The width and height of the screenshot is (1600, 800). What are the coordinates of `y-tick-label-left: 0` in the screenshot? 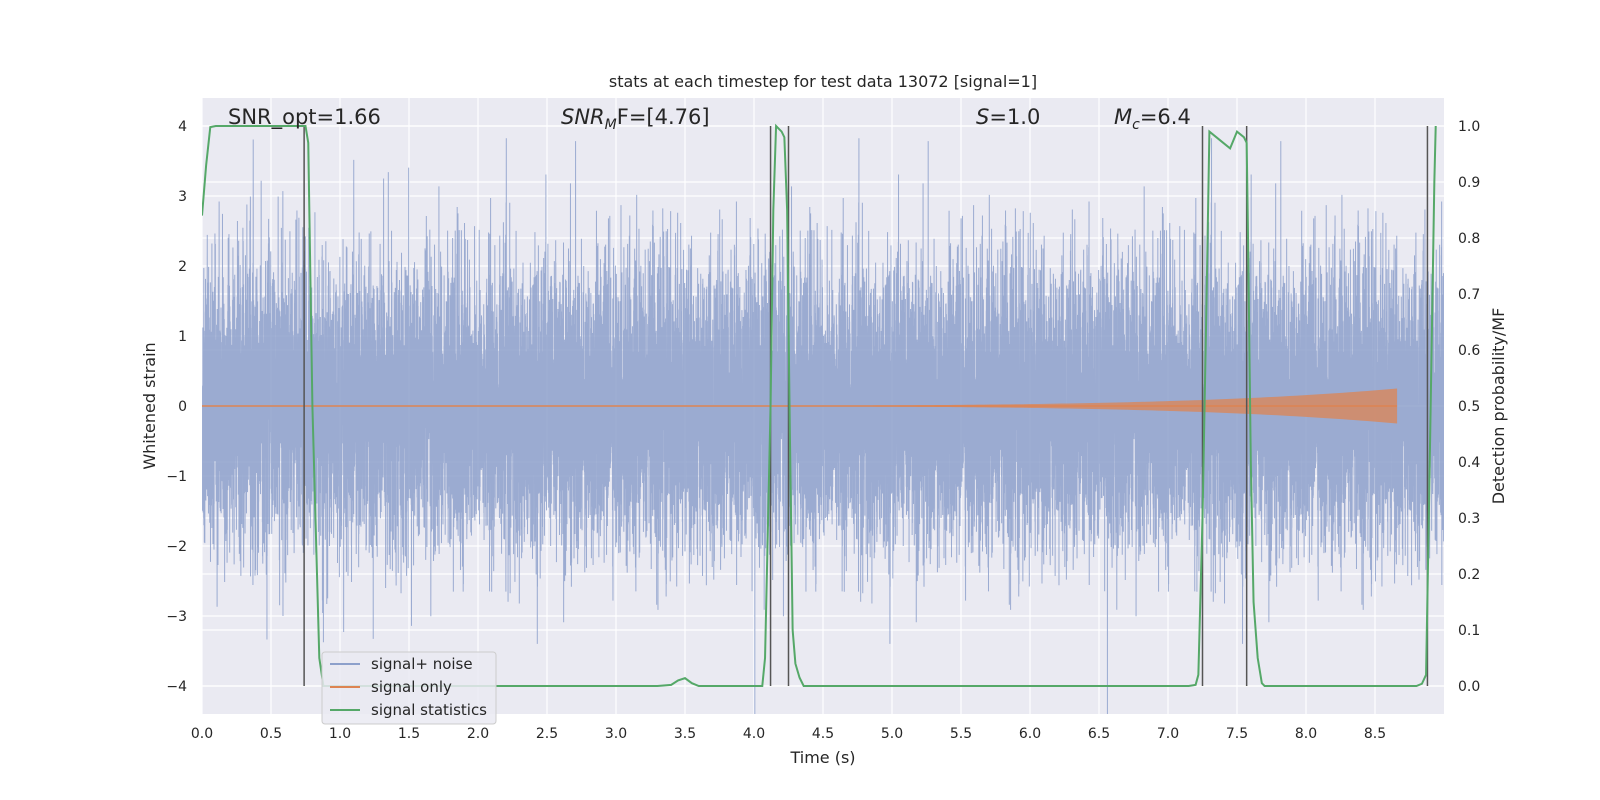 It's located at (182, 407).